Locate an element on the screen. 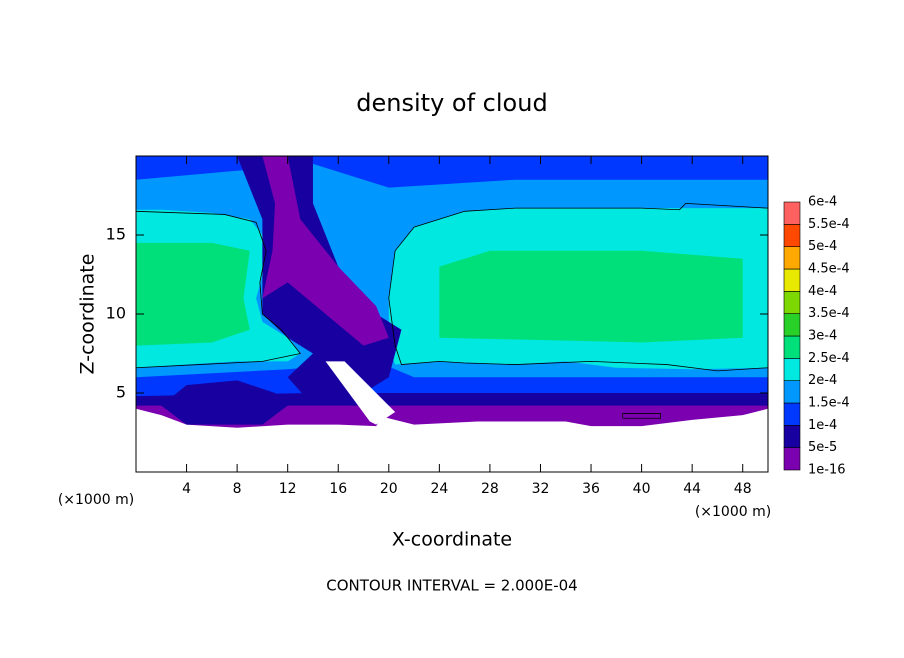 The image size is (904, 658). x-tick-label: 12 is located at coordinates (288, 489).